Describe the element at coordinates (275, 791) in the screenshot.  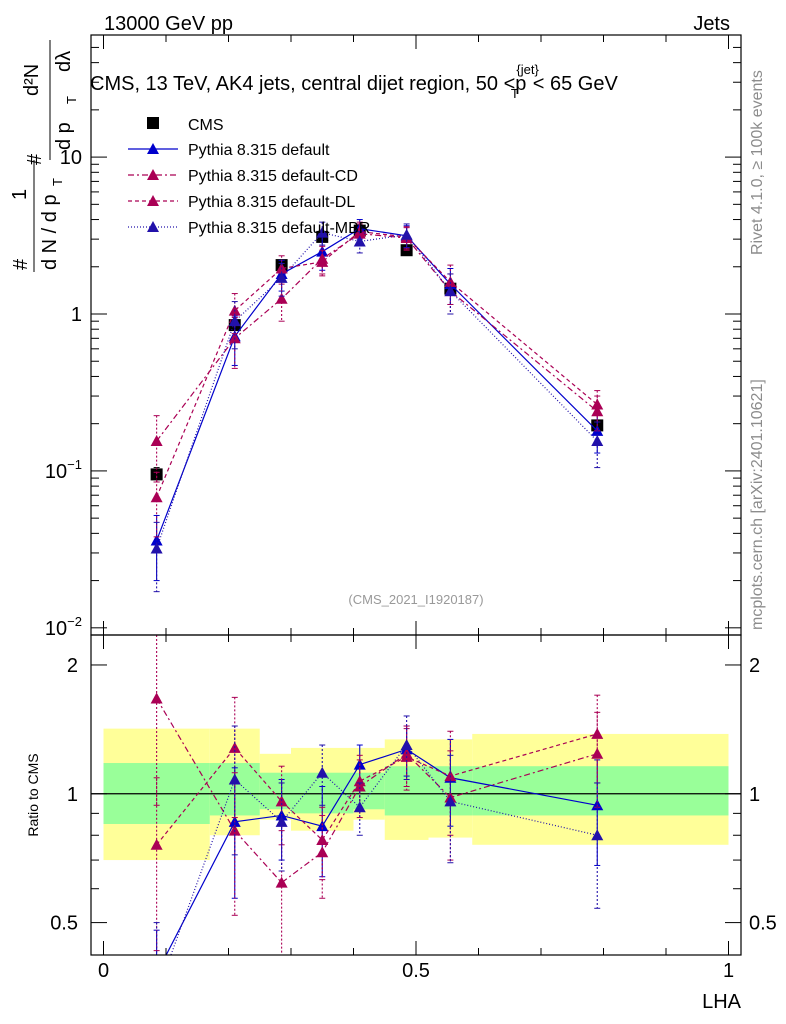
I see `band-stat-uncertainty` at that location.